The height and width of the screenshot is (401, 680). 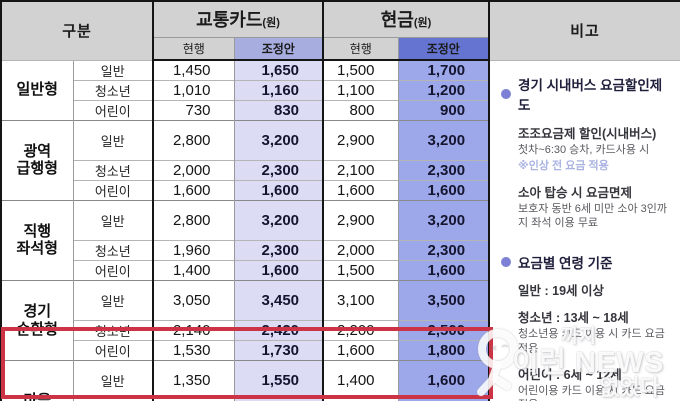 What do you see at coordinates (360, 109) in the screenshot?
I see `fare-cash-current: 800` at bounding box center [360, 109].